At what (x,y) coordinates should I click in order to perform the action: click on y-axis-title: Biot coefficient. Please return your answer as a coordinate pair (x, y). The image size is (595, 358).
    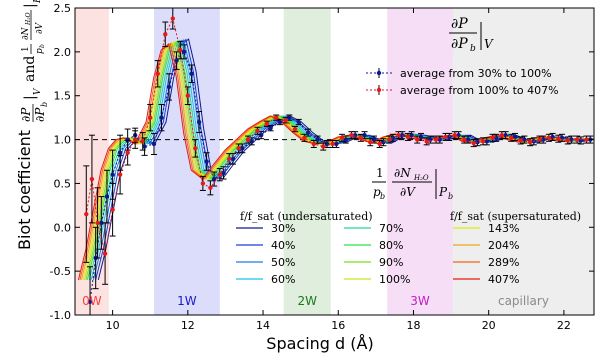
    Looking at the image, I should click on (24, 190).